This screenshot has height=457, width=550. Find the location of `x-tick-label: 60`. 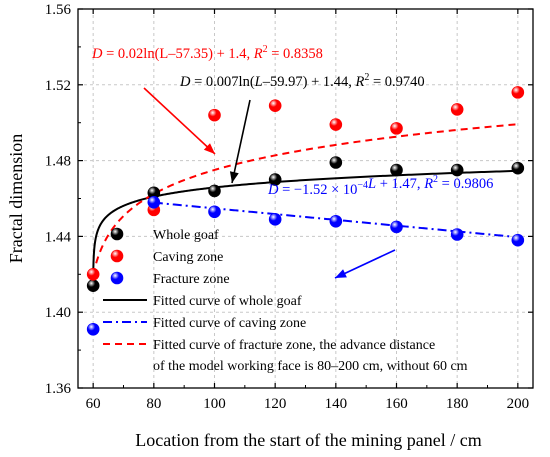

x-tick-label: 60 is located at coordinates (93, 404).